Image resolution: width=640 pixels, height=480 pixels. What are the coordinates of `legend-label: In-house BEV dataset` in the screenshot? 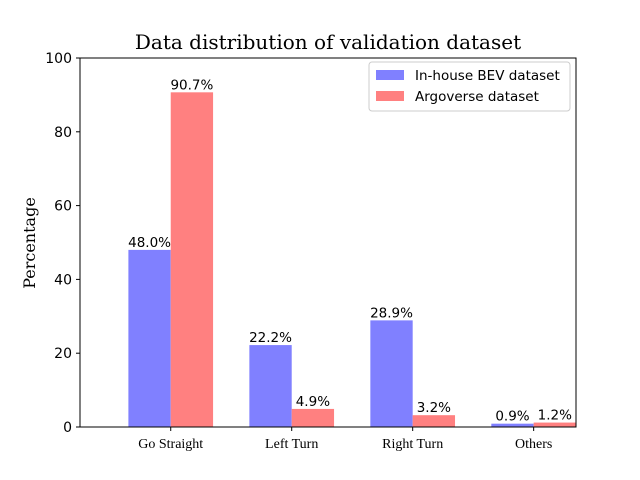 It's located at (487, 76).